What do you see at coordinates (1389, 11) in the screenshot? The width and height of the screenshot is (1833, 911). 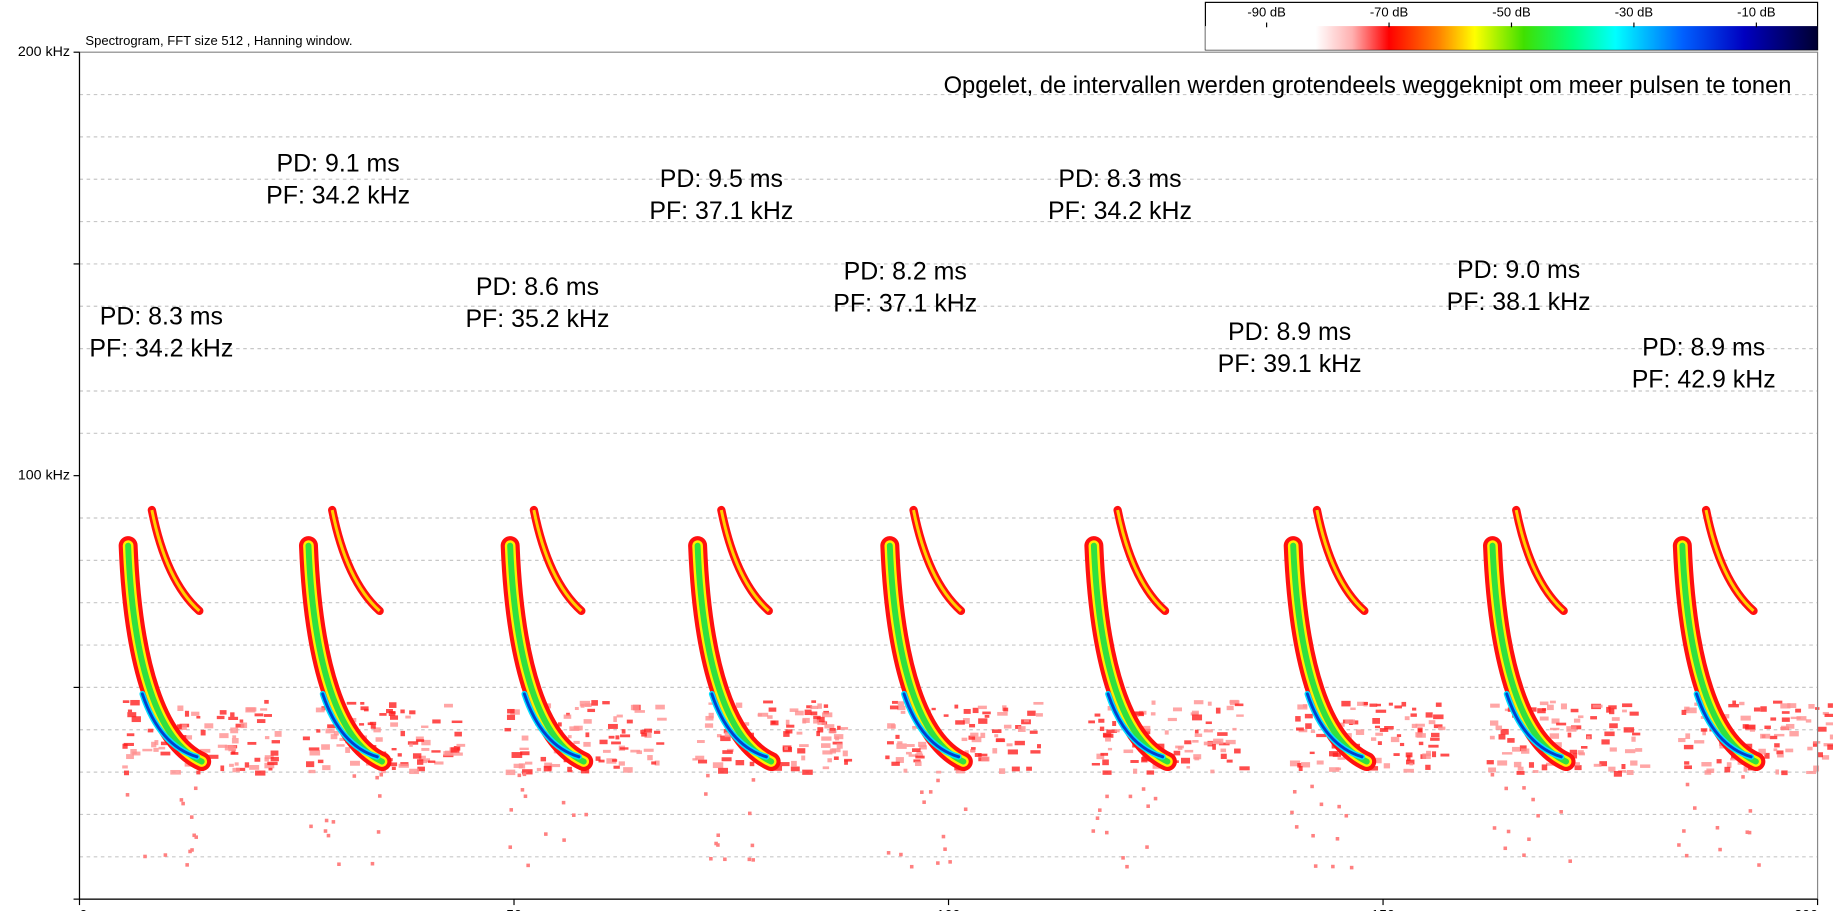 I see `colorbar-tick-label: -70 dB` at bounding box center [1389, 11].